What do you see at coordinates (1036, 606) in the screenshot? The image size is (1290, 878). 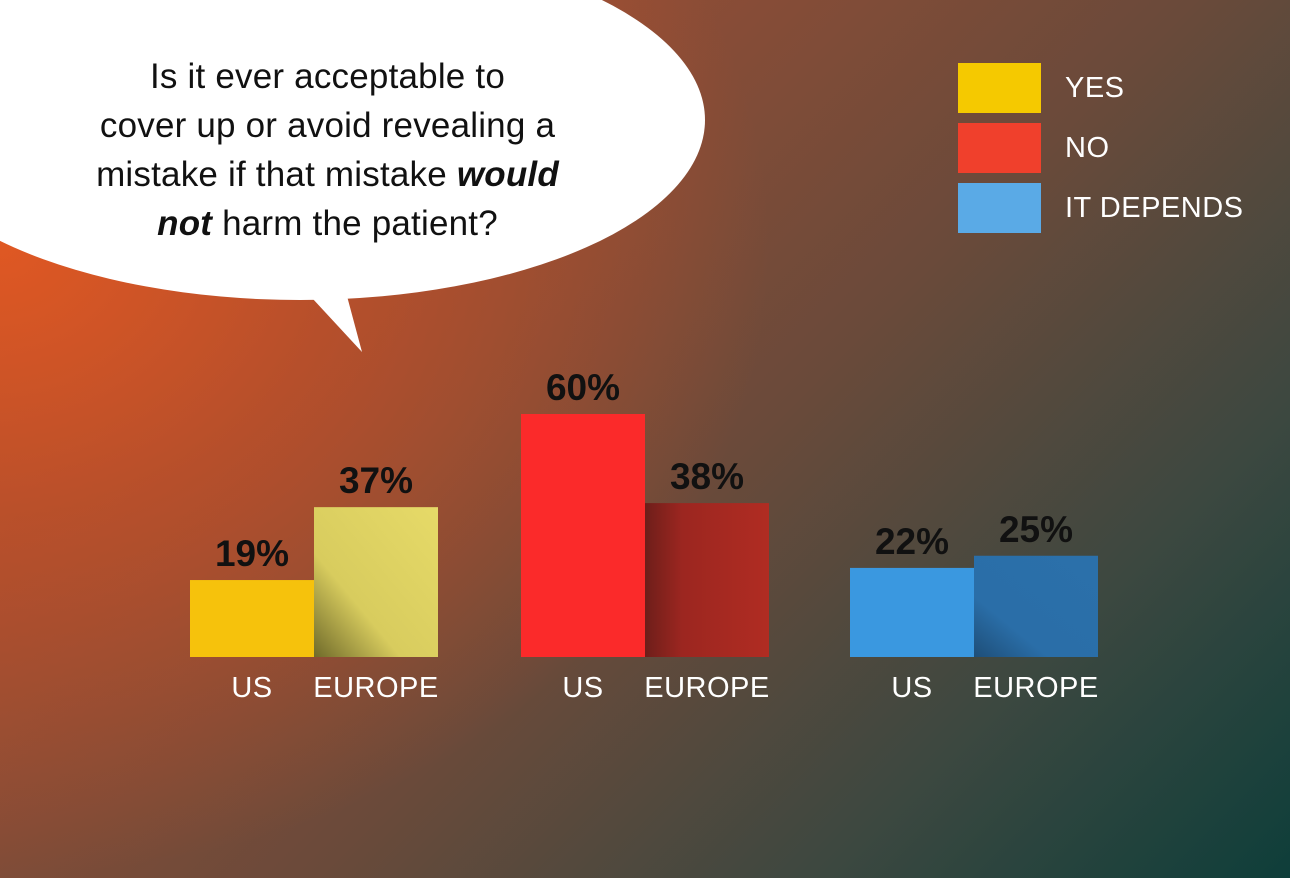 I see `bar-it-depends-europe` at bounding box center [1036, 606].